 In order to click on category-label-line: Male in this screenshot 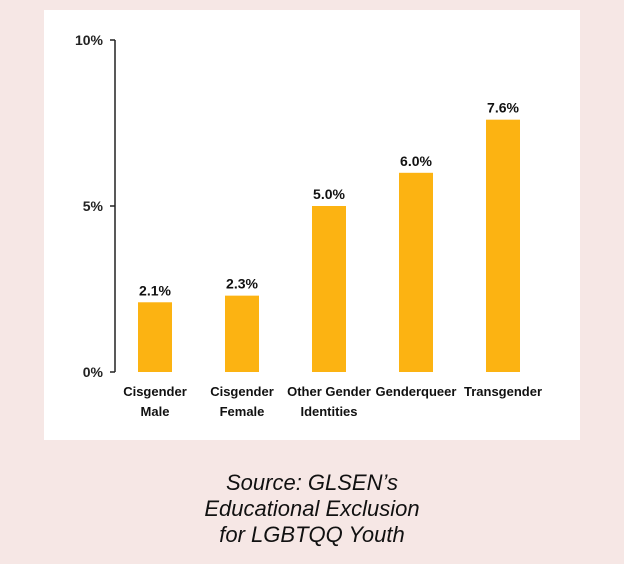, I will do `click(155, 411)`.